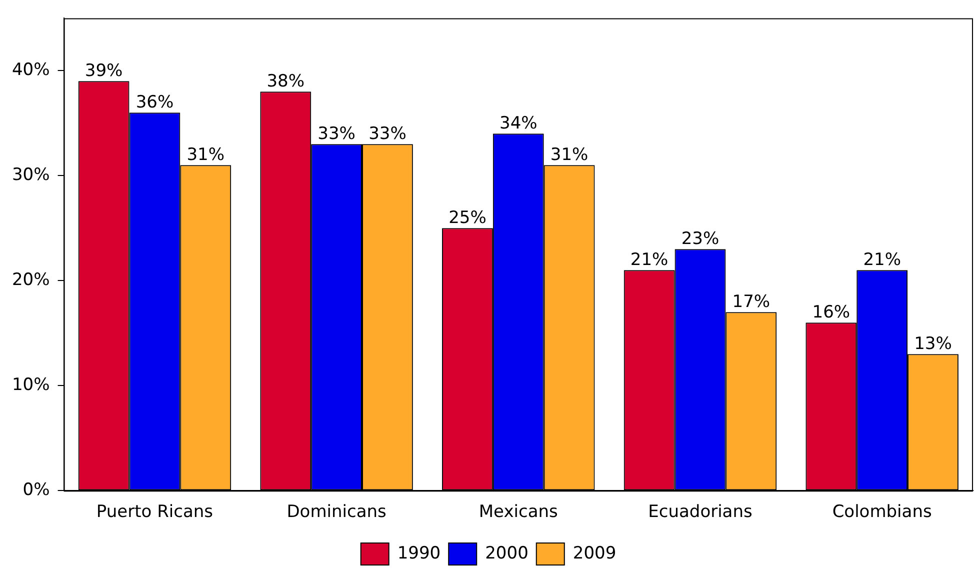  What do you see at coordinates (882, 512) in the screenshot?
I see `x-tick-label: Colombians` at bounding box center [882, 512].